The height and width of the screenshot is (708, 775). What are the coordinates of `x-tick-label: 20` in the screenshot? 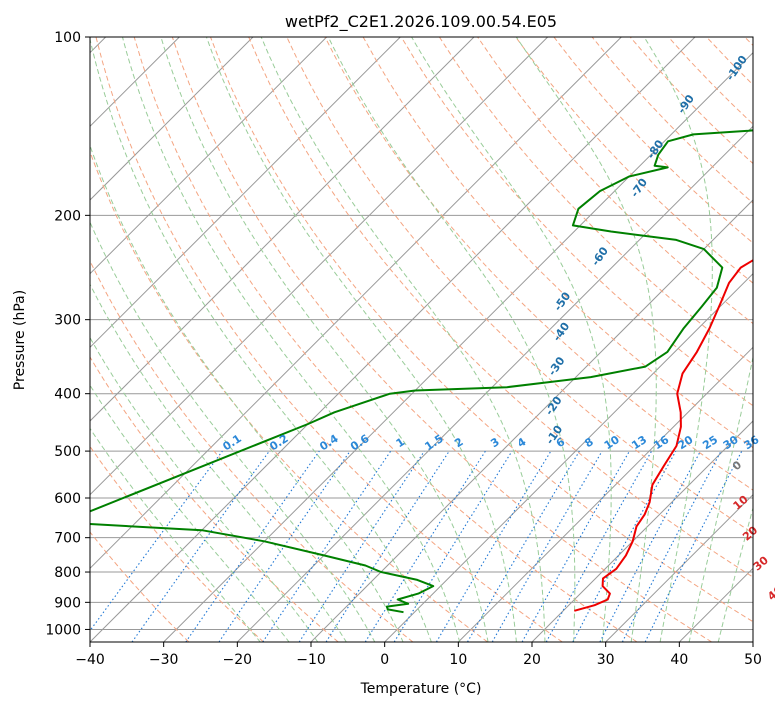 It's located at (532, 660).